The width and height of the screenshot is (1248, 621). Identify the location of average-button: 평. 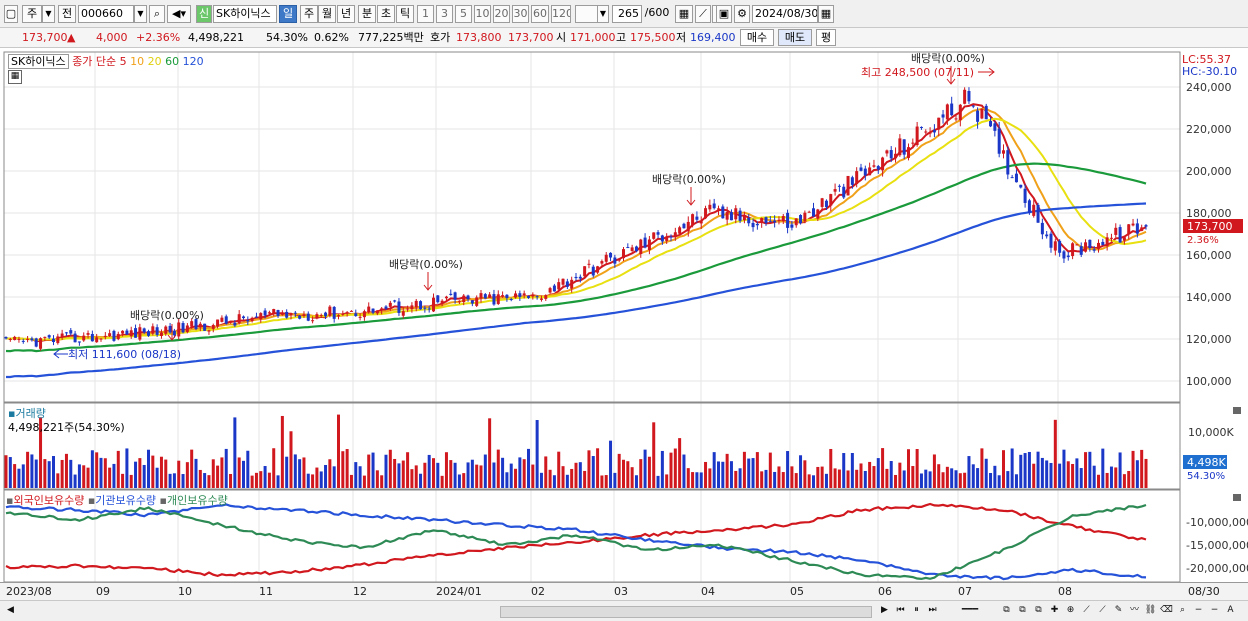
(826, 37).